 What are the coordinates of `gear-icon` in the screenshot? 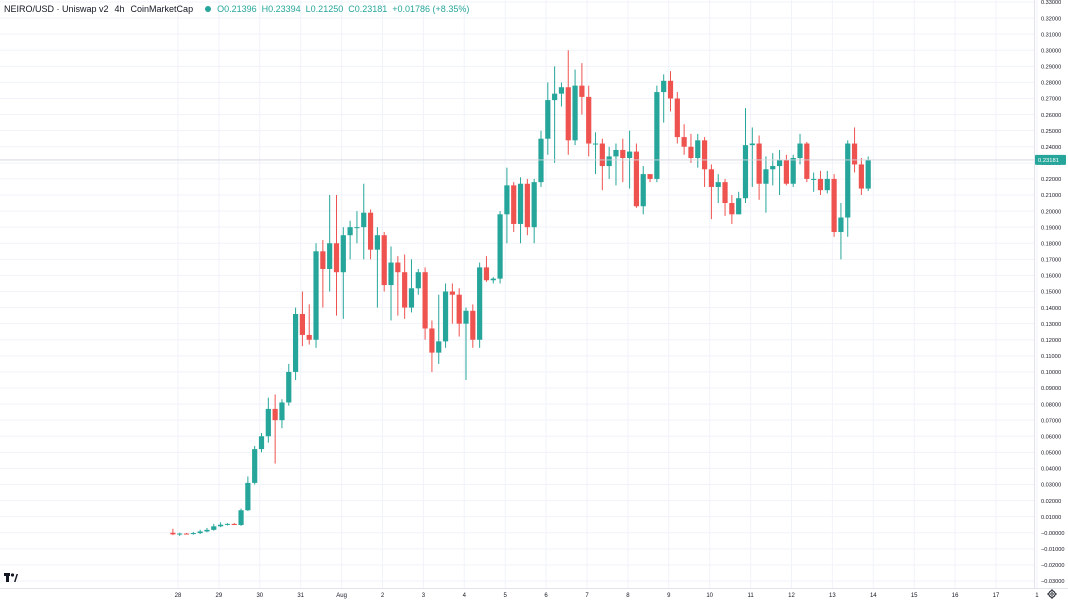 It's located at (1052, 594).